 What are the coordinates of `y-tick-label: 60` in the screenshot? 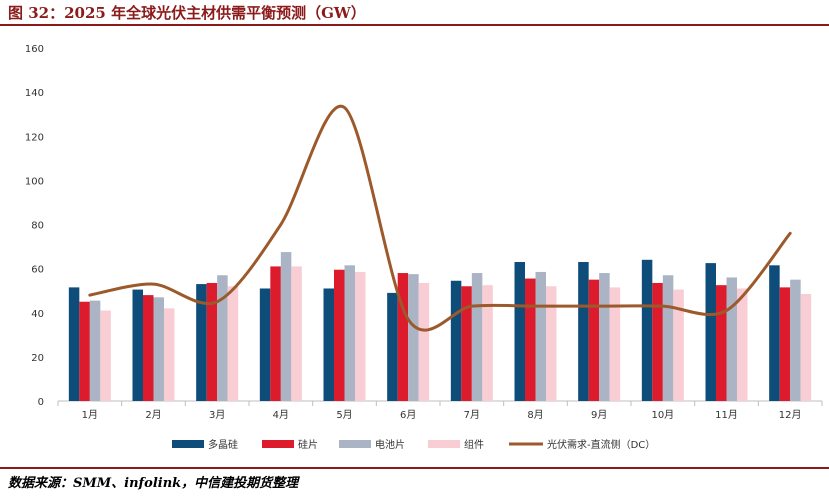 It's located at (37, 270).